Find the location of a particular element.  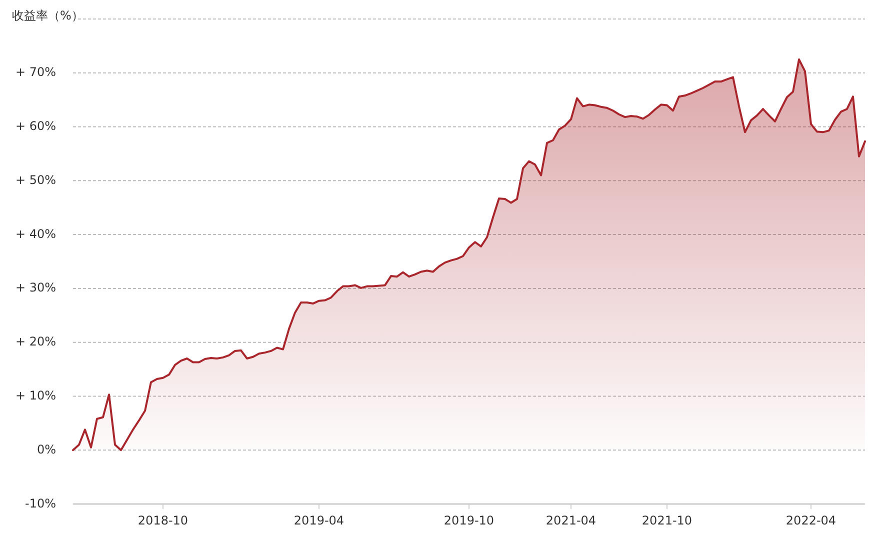

x-tick-label: 2021-04 is located at coordinates (571, 520).